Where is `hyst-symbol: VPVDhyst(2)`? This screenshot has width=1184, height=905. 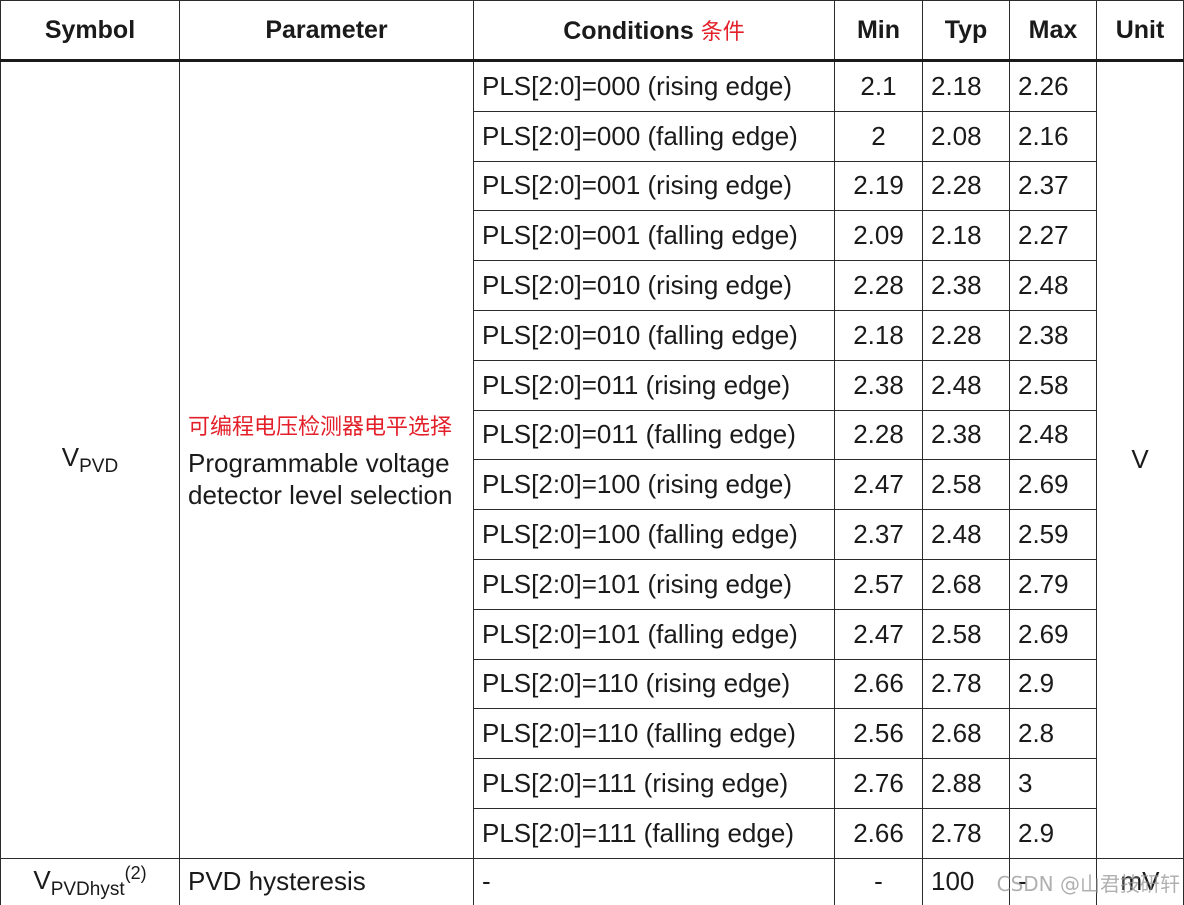
hyst-symbol: VPVDhyst(2) is located at coordinates (90, 881).